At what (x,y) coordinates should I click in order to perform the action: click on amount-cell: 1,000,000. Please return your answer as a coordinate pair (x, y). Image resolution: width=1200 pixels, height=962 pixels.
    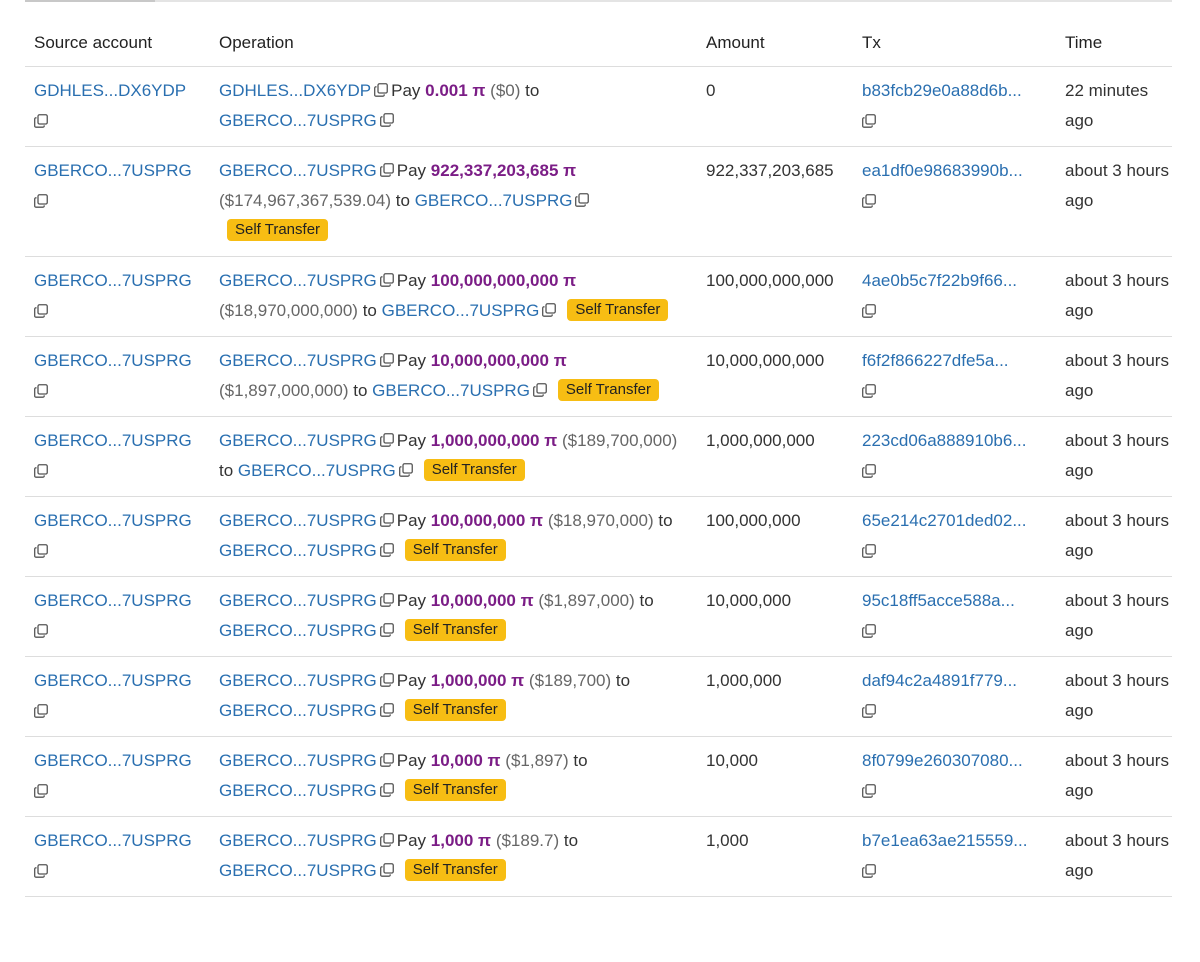
    Looking at the image, I should click on (775, 696).